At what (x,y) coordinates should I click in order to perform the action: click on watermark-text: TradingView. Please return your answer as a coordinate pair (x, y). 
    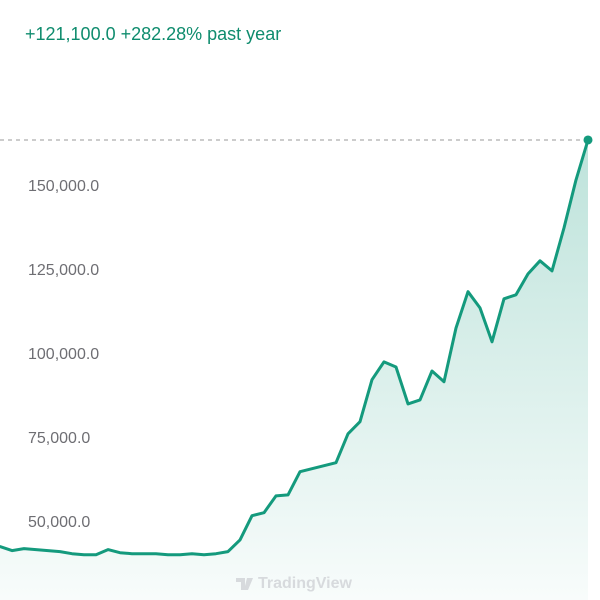
    Looking at the image, I should click on (305, 583).